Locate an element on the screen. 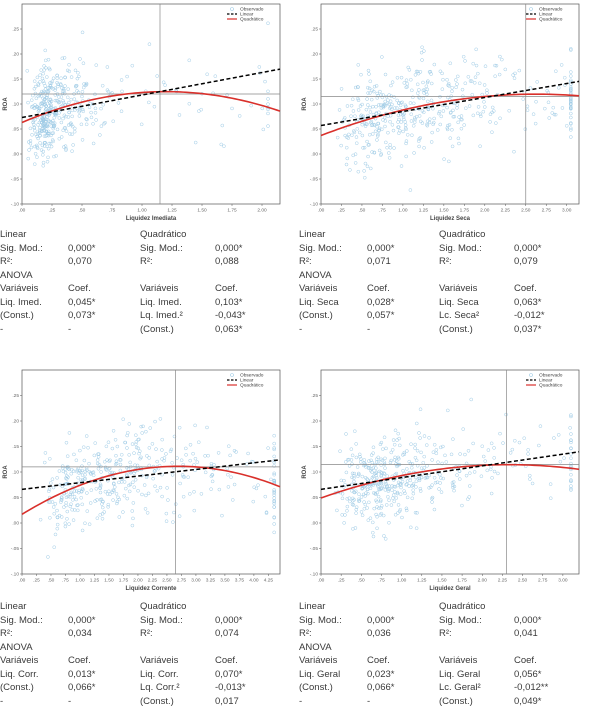  stats-cell: Variáveis is located at coordinates (458, 660).